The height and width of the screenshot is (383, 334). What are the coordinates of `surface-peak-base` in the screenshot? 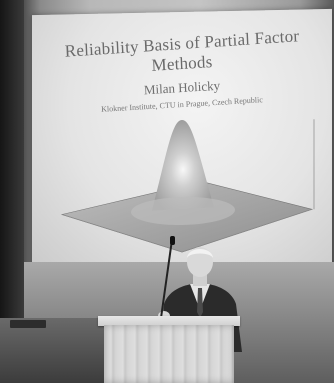 It's located at (183, 211).